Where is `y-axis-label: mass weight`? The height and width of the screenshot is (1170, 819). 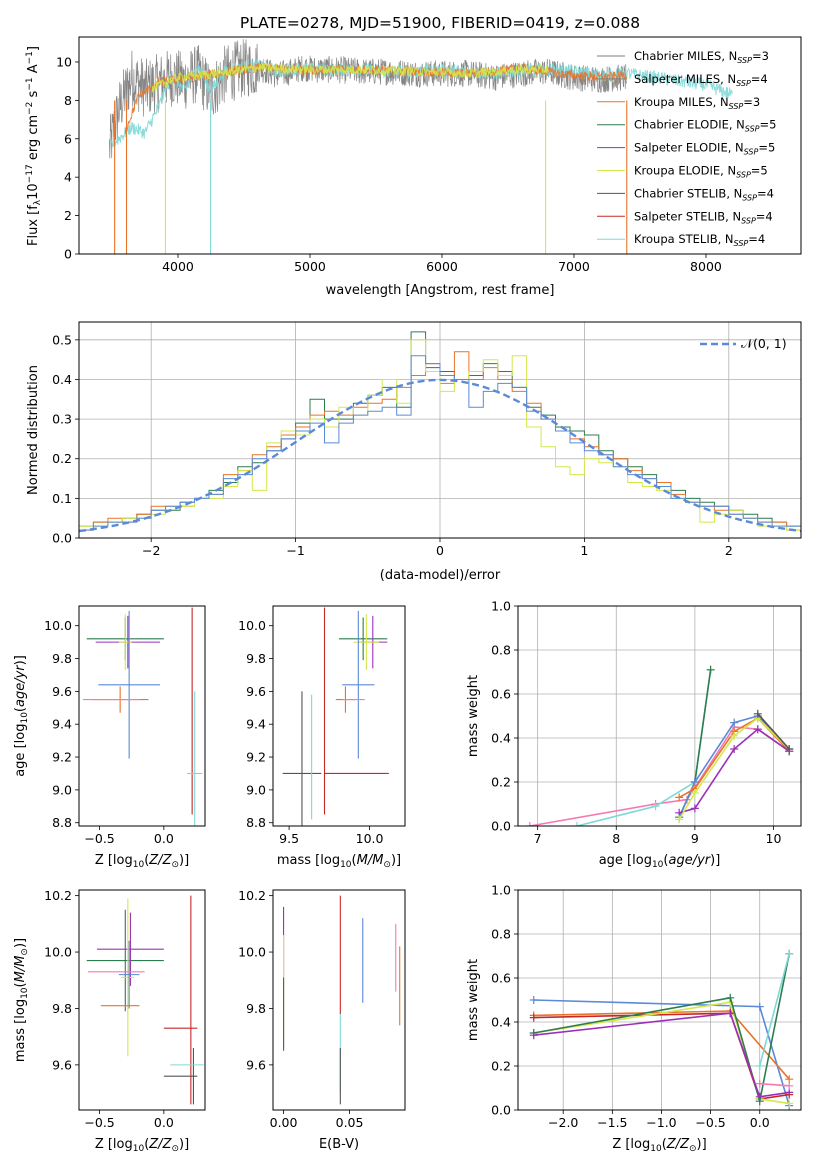
y-axis-label: mass weight is located at coordinates (473, 1000).